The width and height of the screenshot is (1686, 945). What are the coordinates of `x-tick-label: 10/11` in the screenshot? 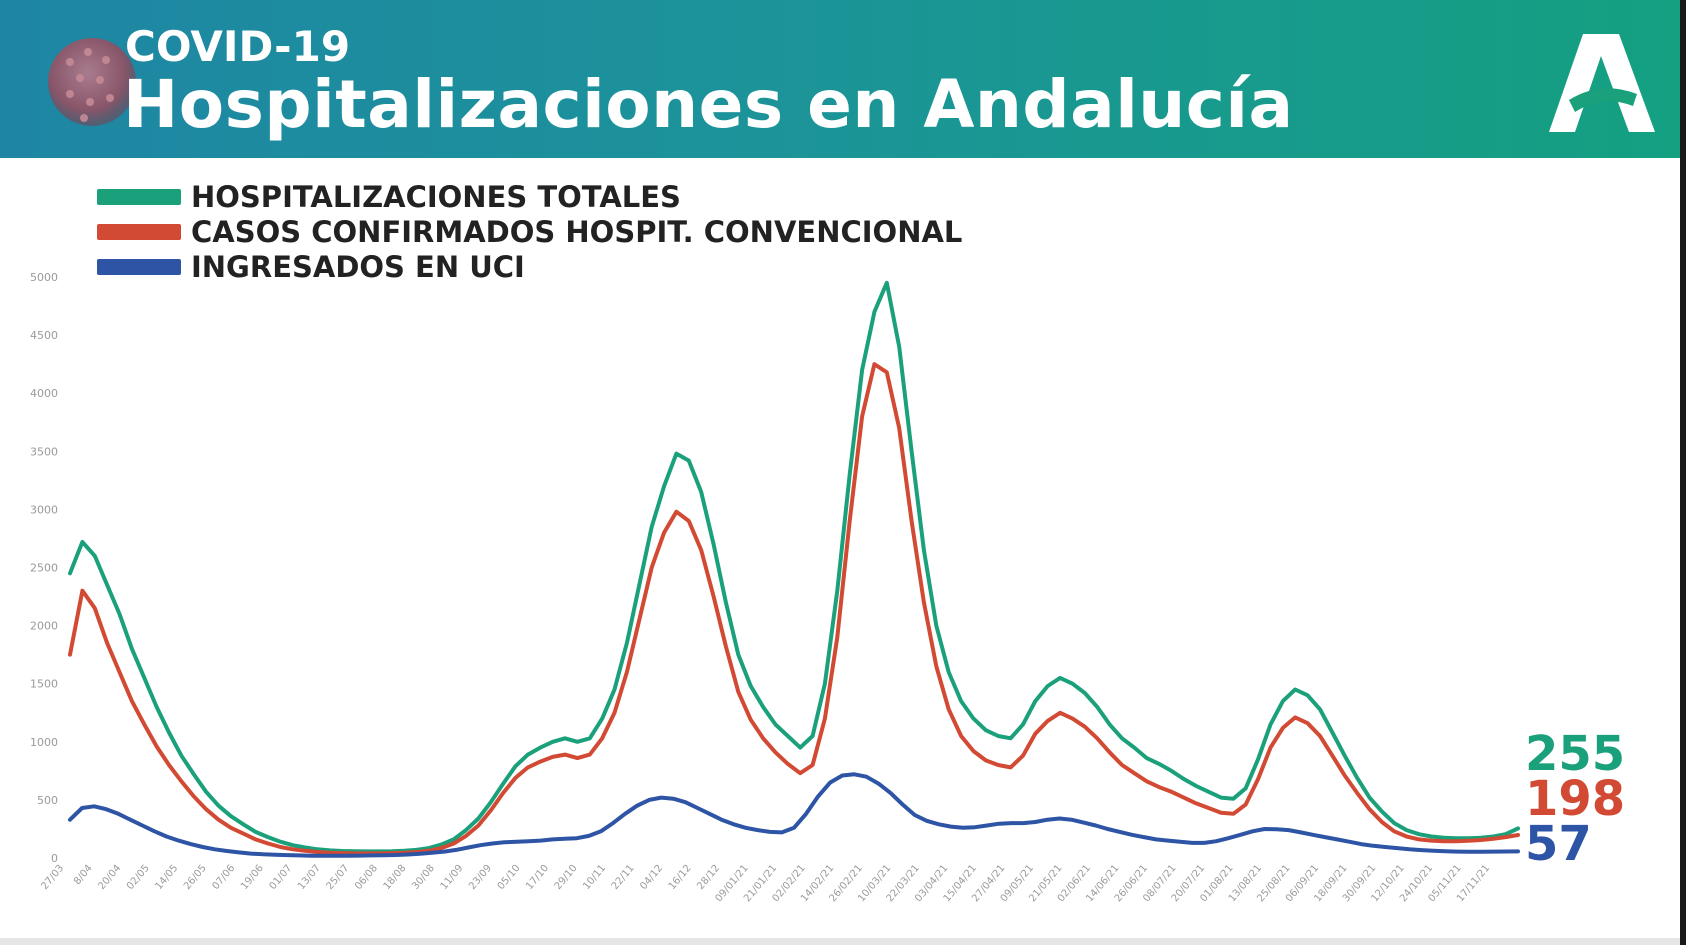 It's located at (594, 877).